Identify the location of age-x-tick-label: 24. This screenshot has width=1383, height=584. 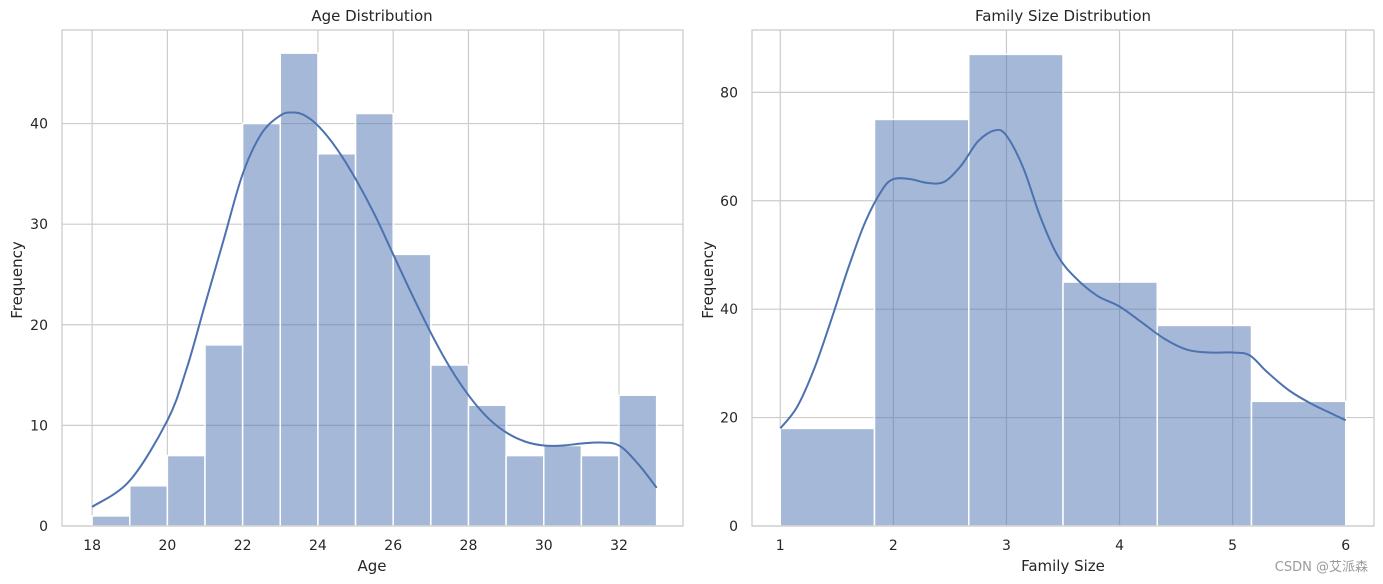
(318, 546).